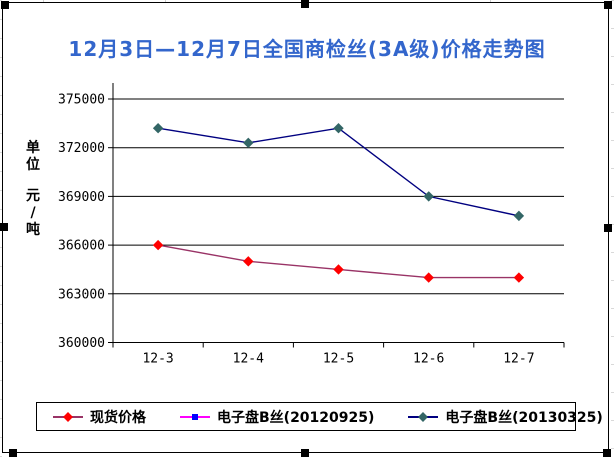 This screenshot has height=460, width=614. What do you see at coordinates (338, 359) in the screenshot?
I see `x-tick-label: 12-5` at bounding box center [338, 359].